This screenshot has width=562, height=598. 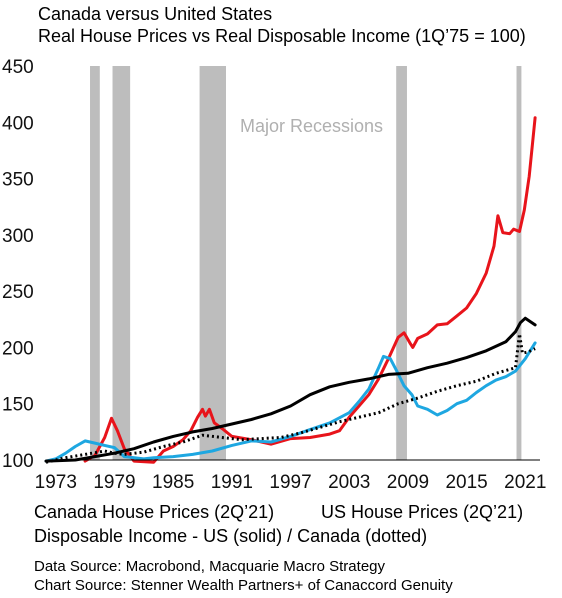 What do you see at coordinates (18, 292) in the screenshot?
I see `y-tick-label: 250` at bounding box center [18, 292].